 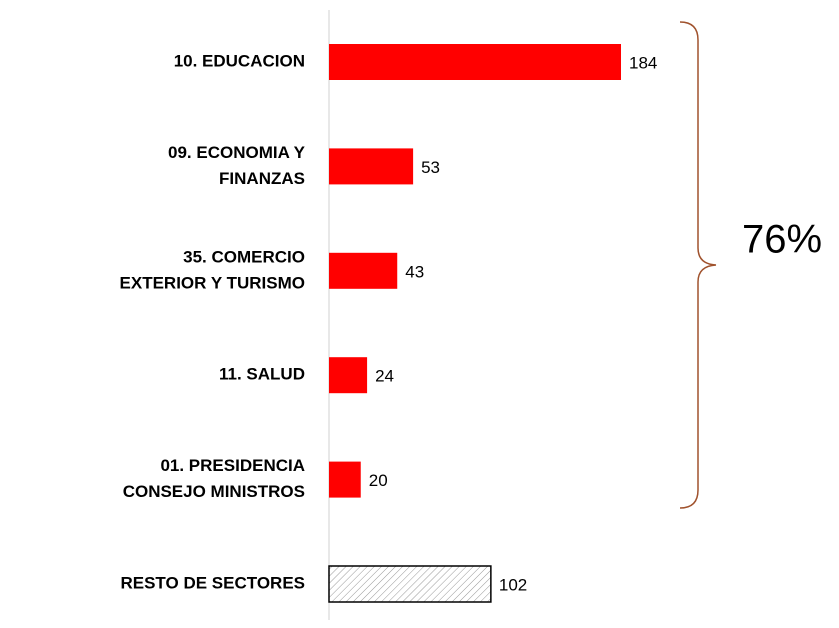 What do you see at coordinates (237, 152) in the screenshot?
I see `category-label: 09. ECONOMIA Y` at bounding box center [237, 152].